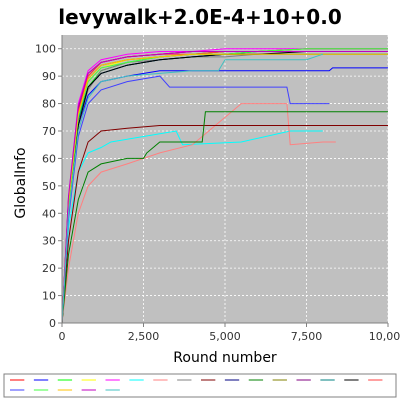 This screenshot has width=400, height=400. What do you see at coordinates (49, 186) in the screenshot?
I see `y-tick-label: 50` at bounding box center [49, 186].